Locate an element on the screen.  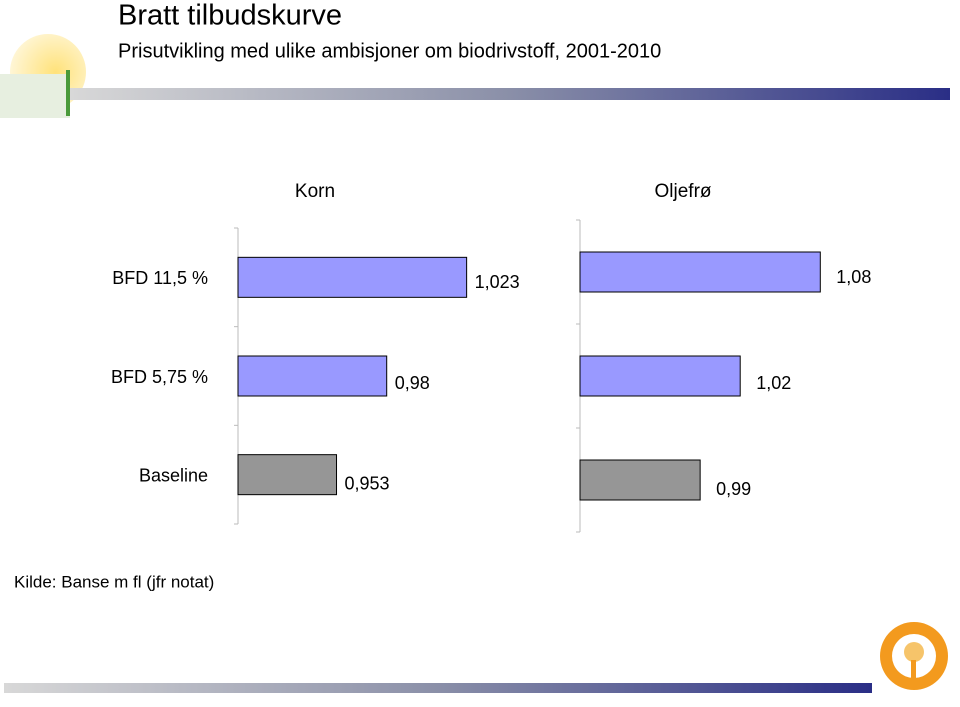
header-decoration is located at coordinates (475, 76).